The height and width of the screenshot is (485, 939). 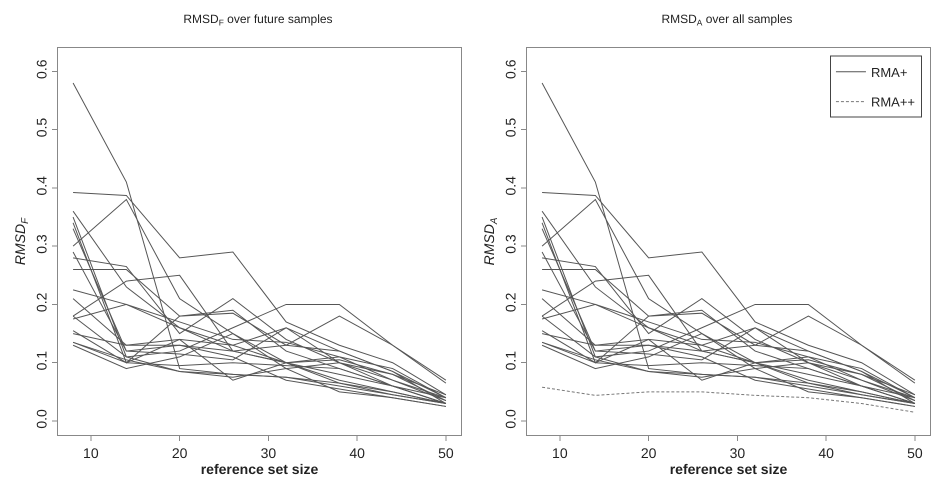 I want to click on chart-title: RMSD$_{A}$ over all samples, so click(x=726, y=20).